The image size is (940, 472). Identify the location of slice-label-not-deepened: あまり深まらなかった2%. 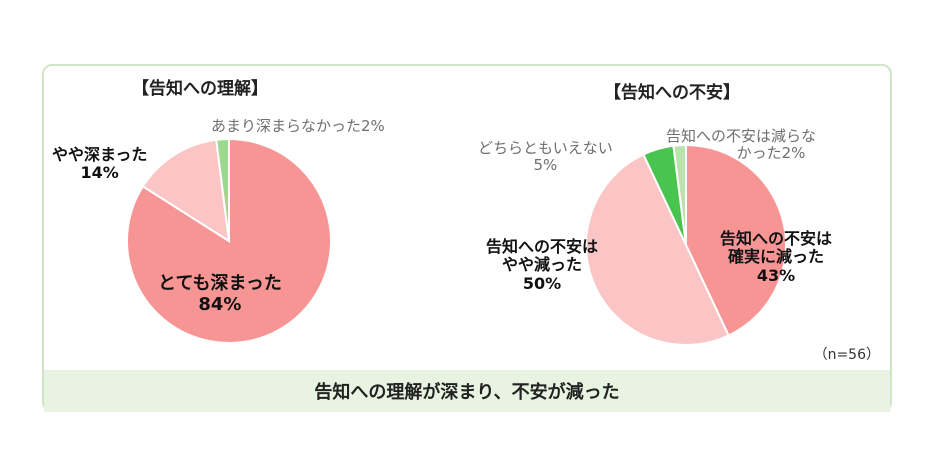
(298, 126).